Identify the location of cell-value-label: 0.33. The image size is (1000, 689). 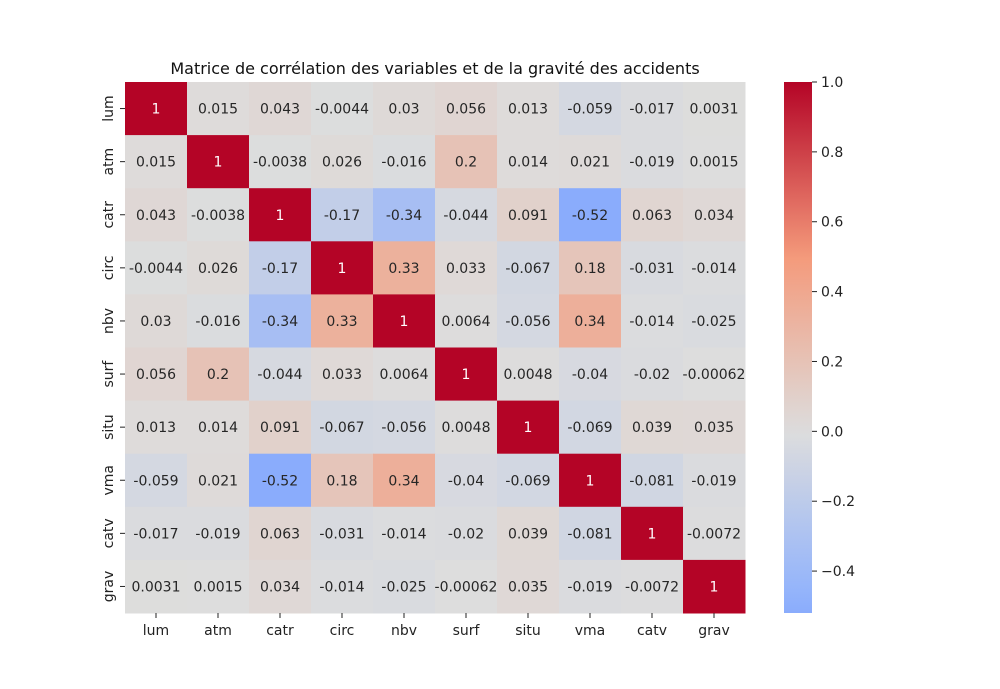
(403, 269).